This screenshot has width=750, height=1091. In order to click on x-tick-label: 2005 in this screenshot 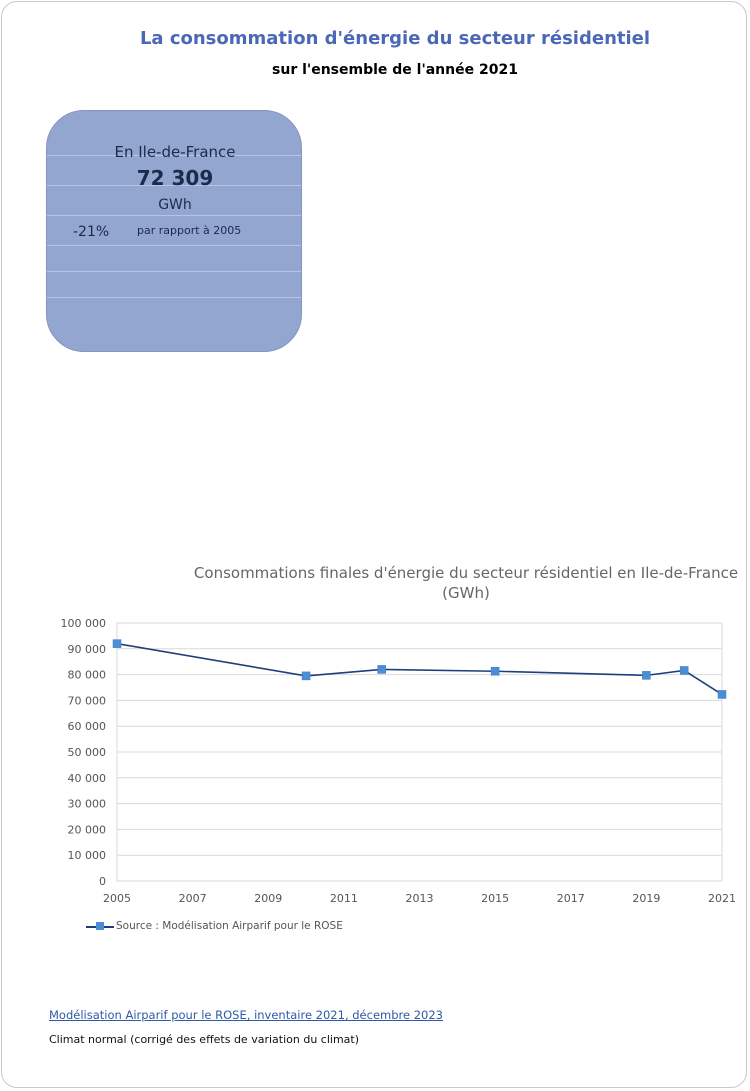, I will do `click(117, 898)`.